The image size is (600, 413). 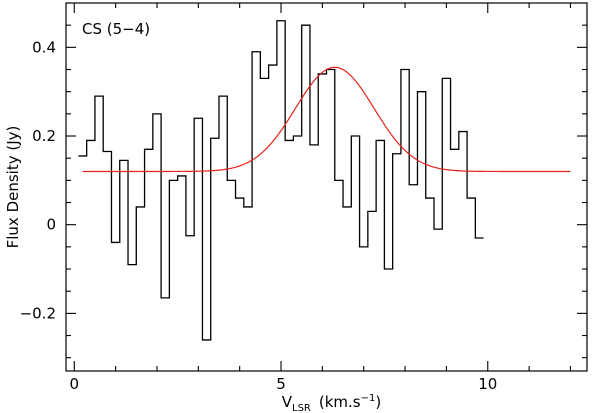 I want to click on y-tick-label: 0.4, so click(x=44, y=47).